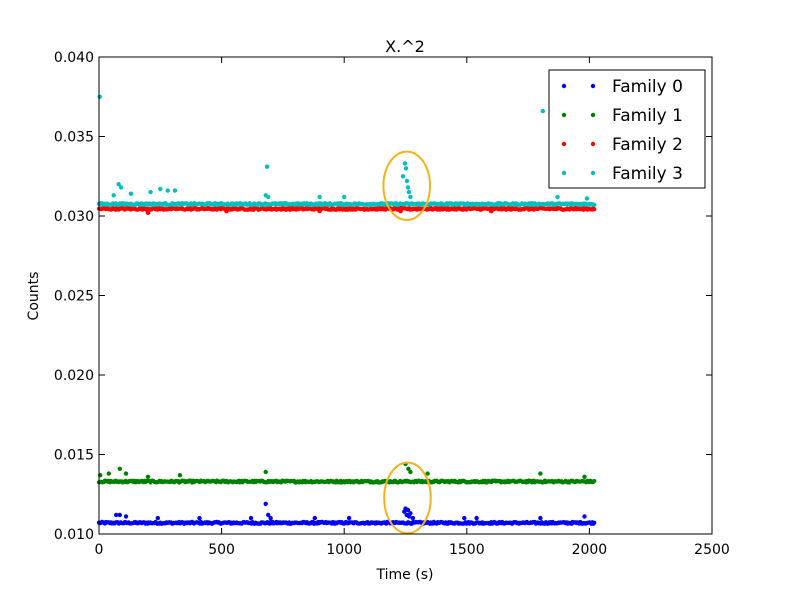 The height and width of the screenshot is (593, 791). What do you see at coordinates (74, 456) in the screenshot?
I see `y-tick-label: 0.015` at bounding box center [74, 456].